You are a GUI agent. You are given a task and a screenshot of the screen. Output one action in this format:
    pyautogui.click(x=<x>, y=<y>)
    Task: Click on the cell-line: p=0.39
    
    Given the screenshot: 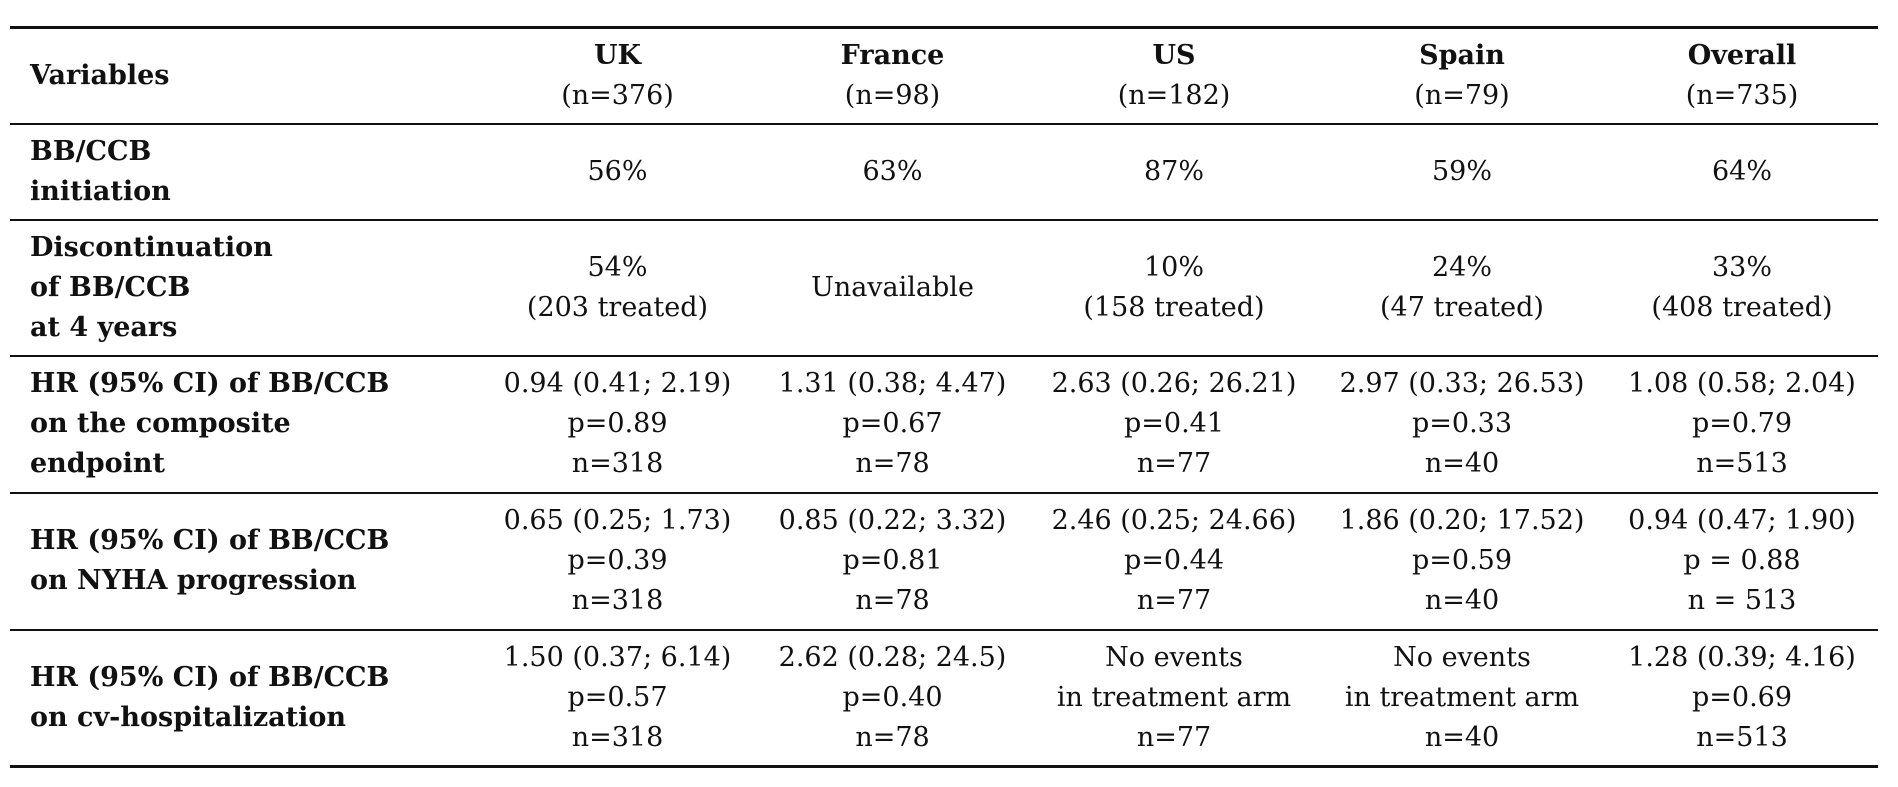 What is the action you would take?
    pyautogui.click(x=617, y=560)
    